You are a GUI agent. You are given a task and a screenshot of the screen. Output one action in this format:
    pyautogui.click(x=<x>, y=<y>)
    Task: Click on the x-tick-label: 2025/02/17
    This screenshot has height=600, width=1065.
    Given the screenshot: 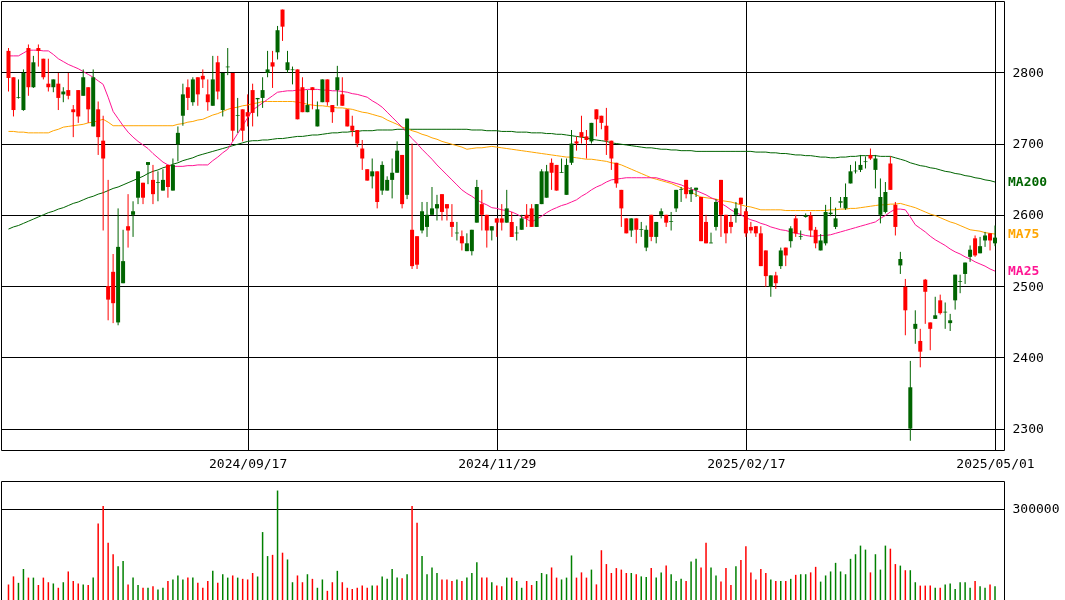 What is the action you would take?
    pyautogui.click(x=746, y=463)
    